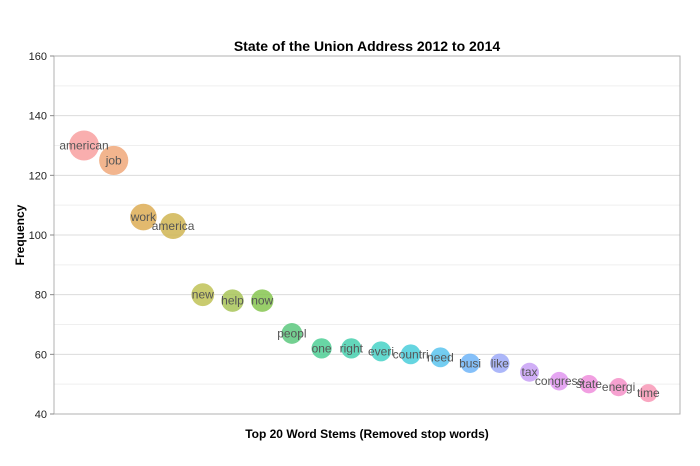 Image resolution: width=700 pixels, height=466 pixels. I want to click on point-label-now: now, so click(262, 301).